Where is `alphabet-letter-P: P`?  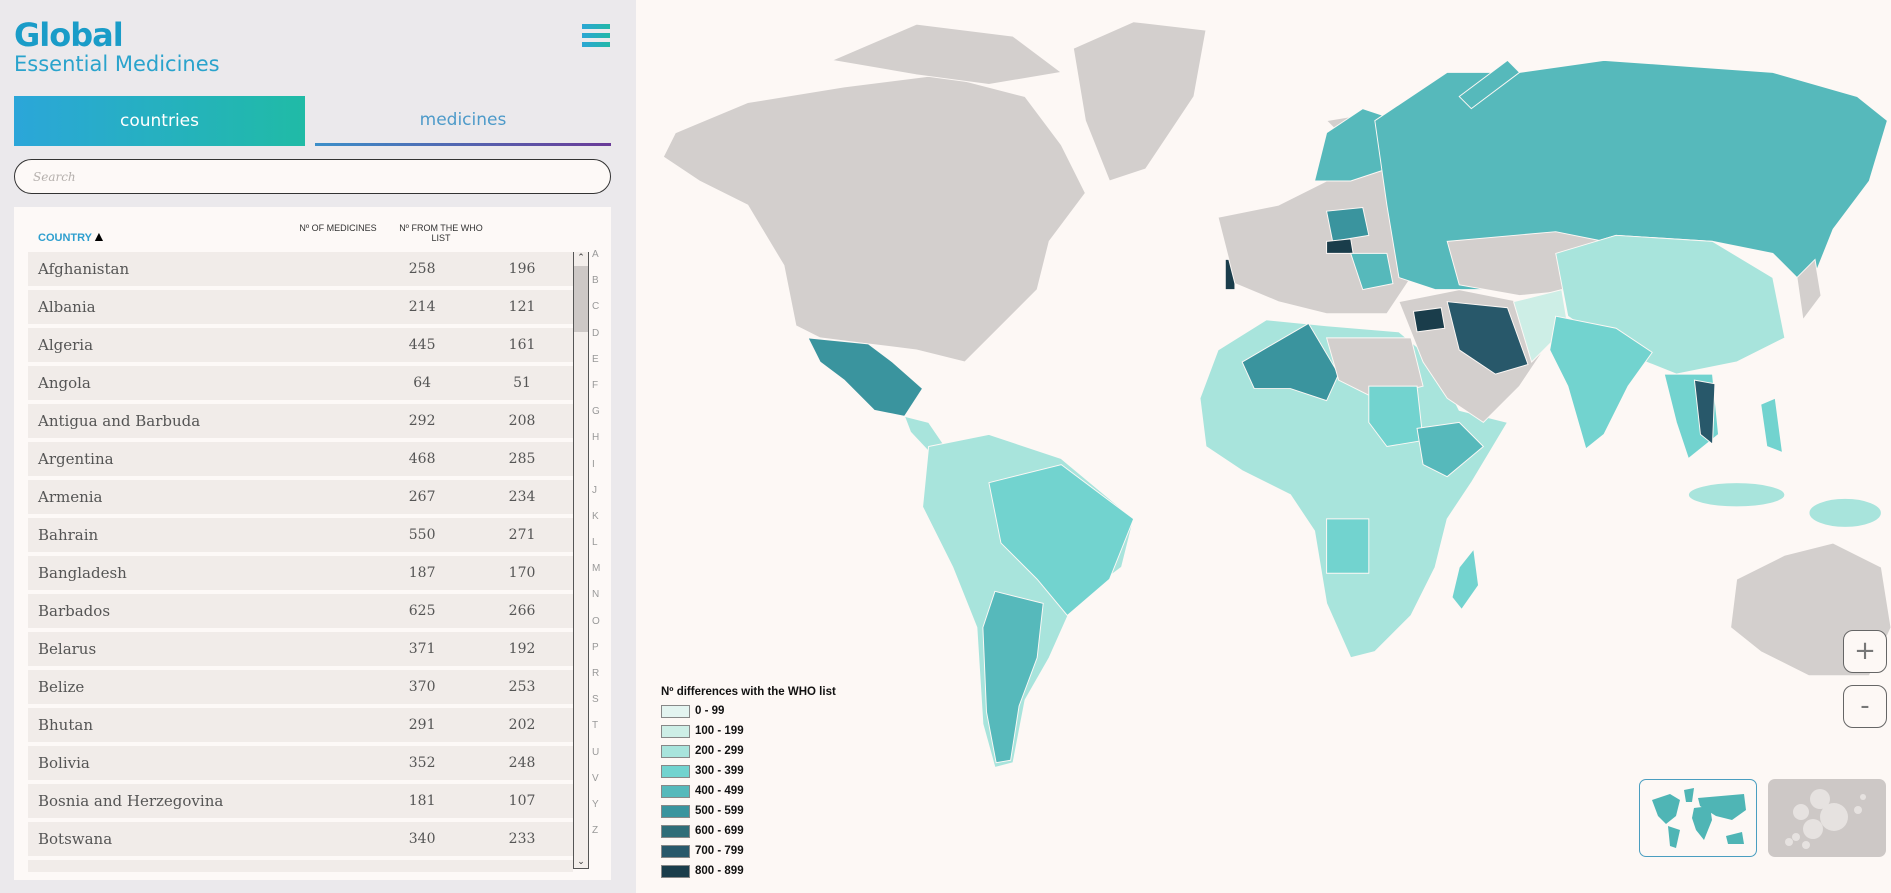
alphabet-letter-P: P is located at coordinates (595, 647).